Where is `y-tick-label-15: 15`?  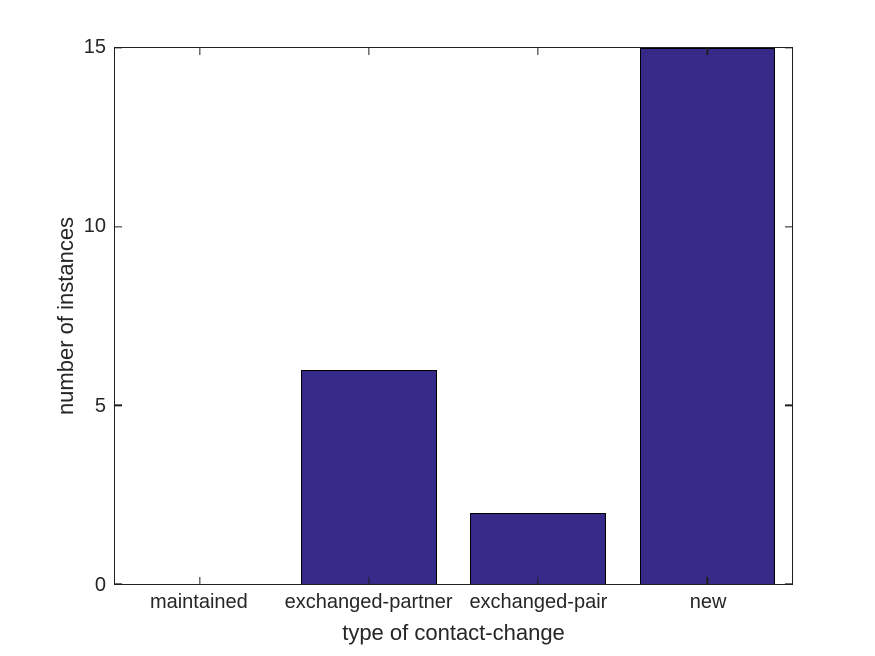
y-tick-label-15: 15 is located at coordinates (94, 47).